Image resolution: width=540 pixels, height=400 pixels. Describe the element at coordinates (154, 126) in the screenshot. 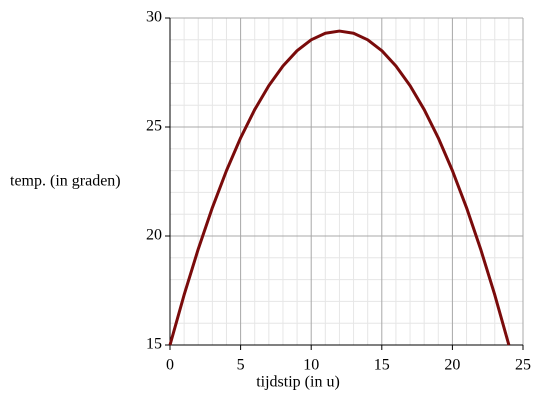

I see `y-tick-label: 25` at that location.